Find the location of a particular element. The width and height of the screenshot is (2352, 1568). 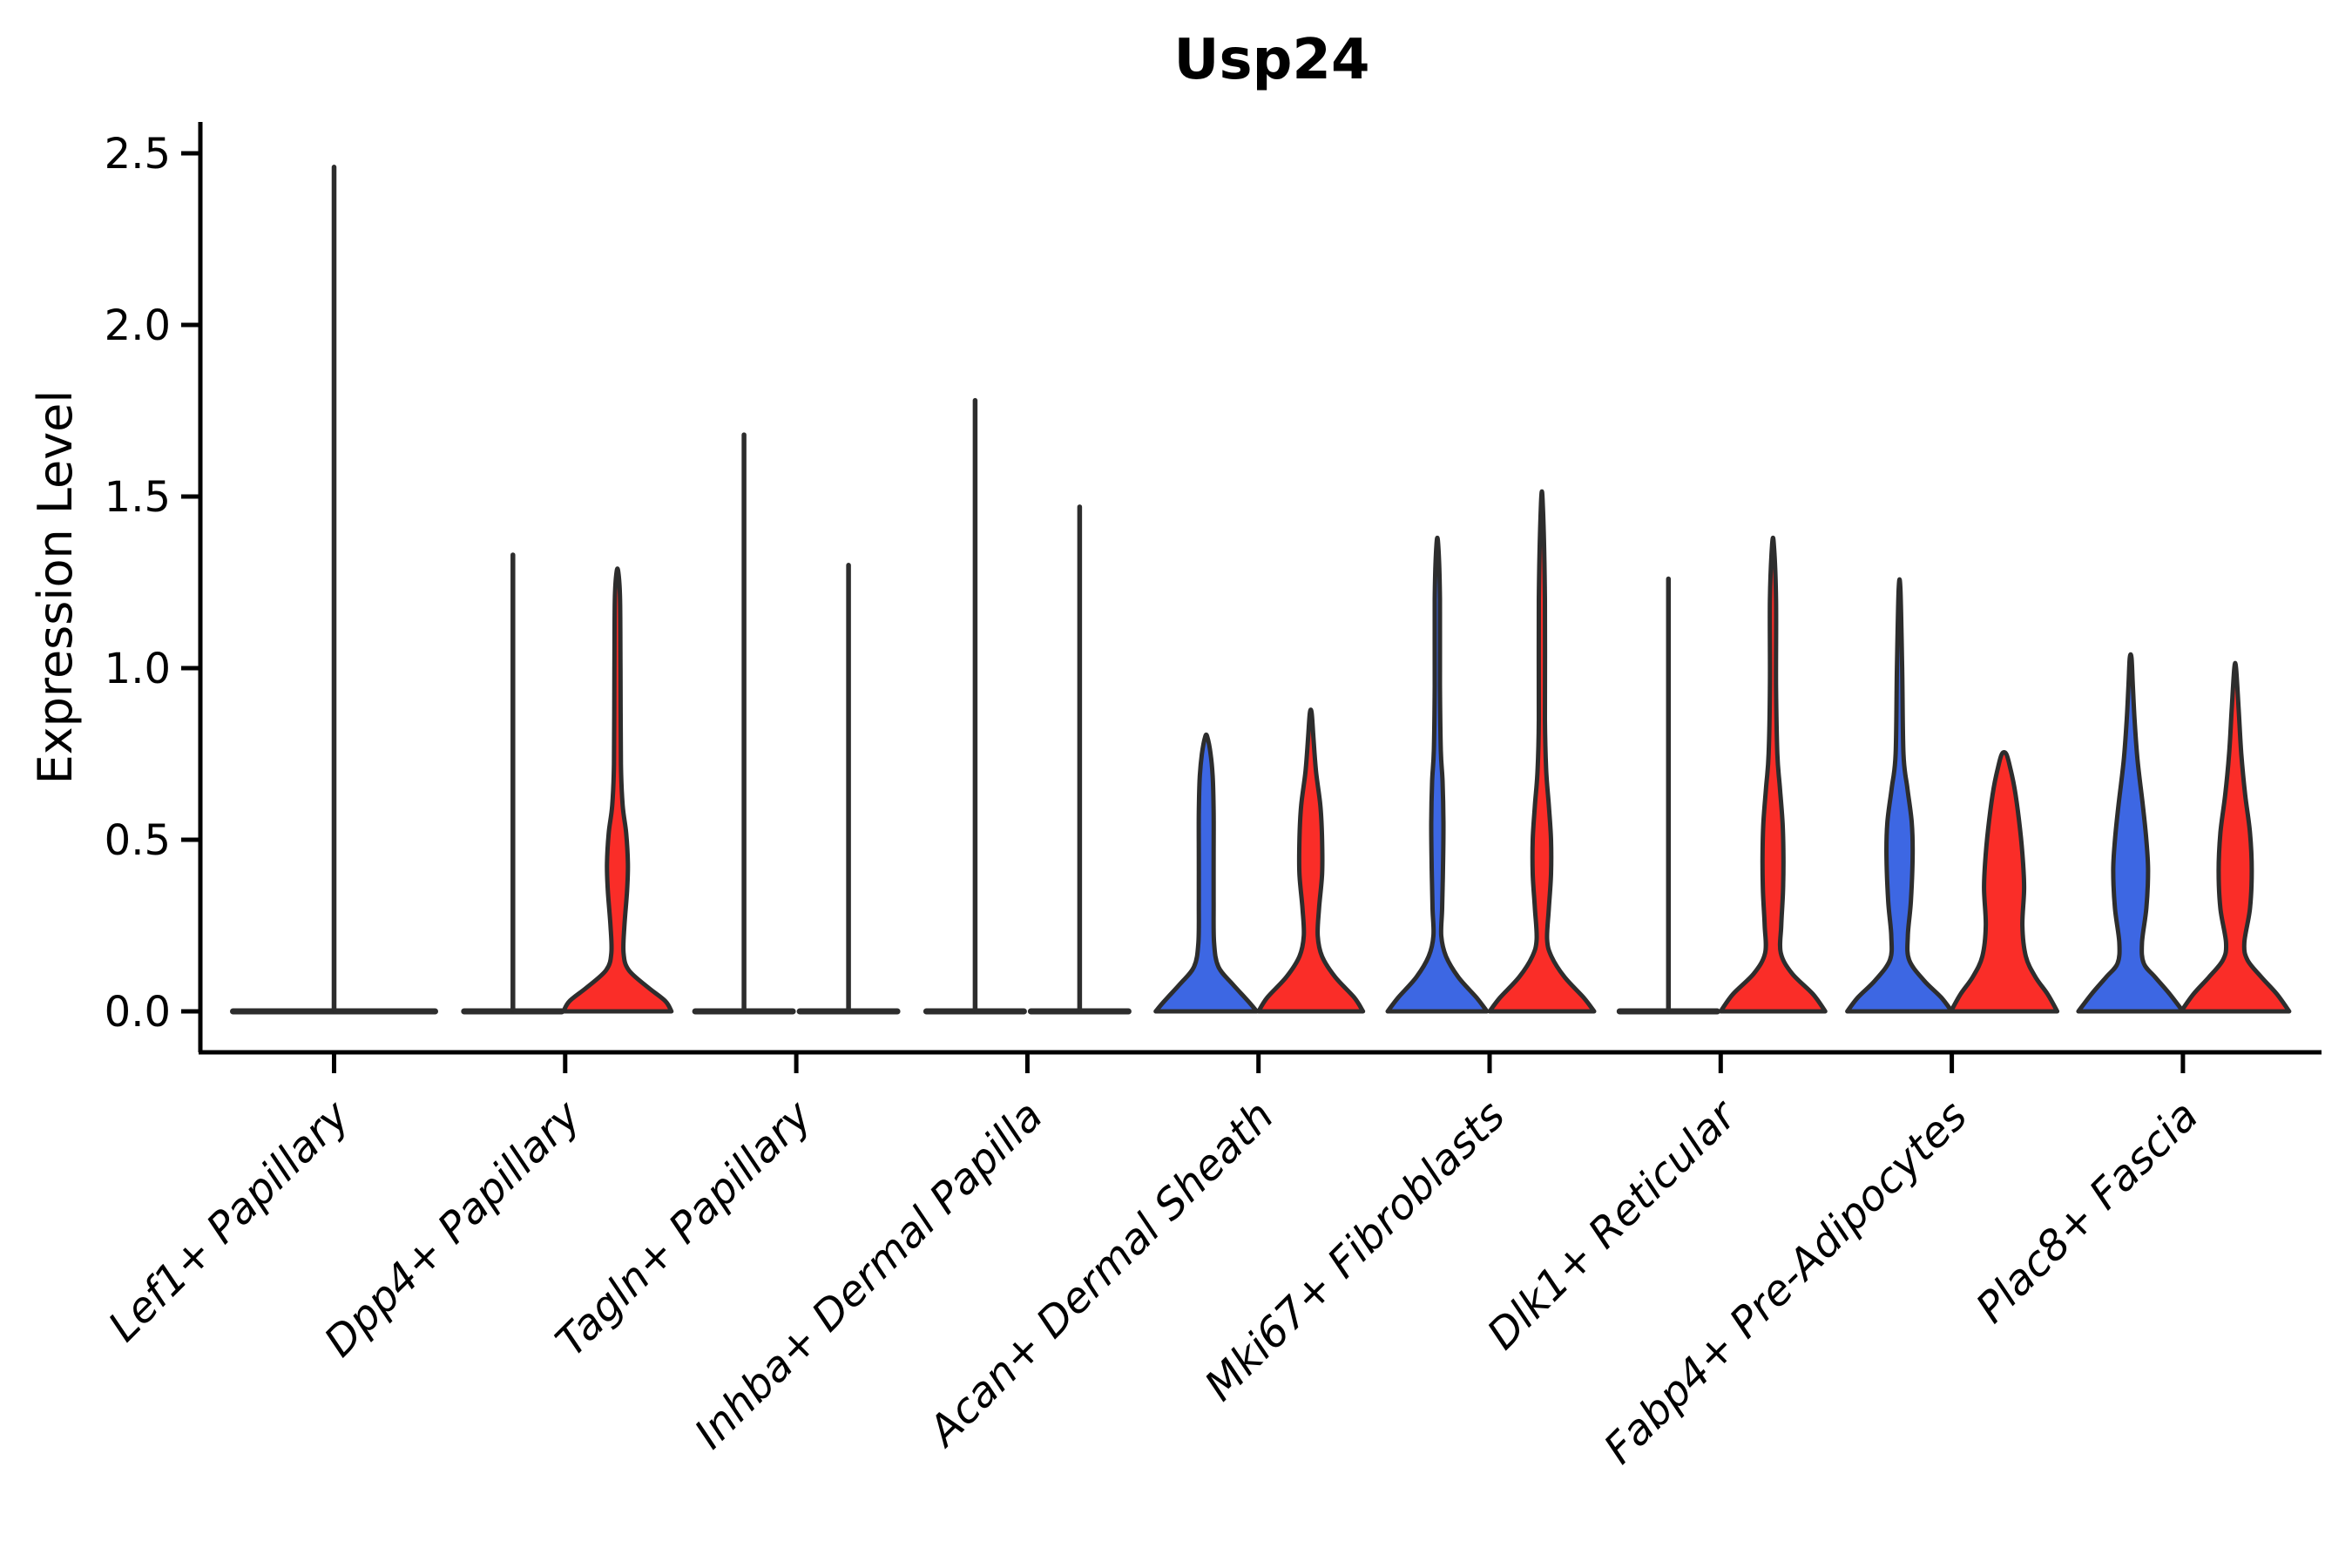

x-tick-label: Dlk1+ Reticular is located at coordinates (1613, 1225).